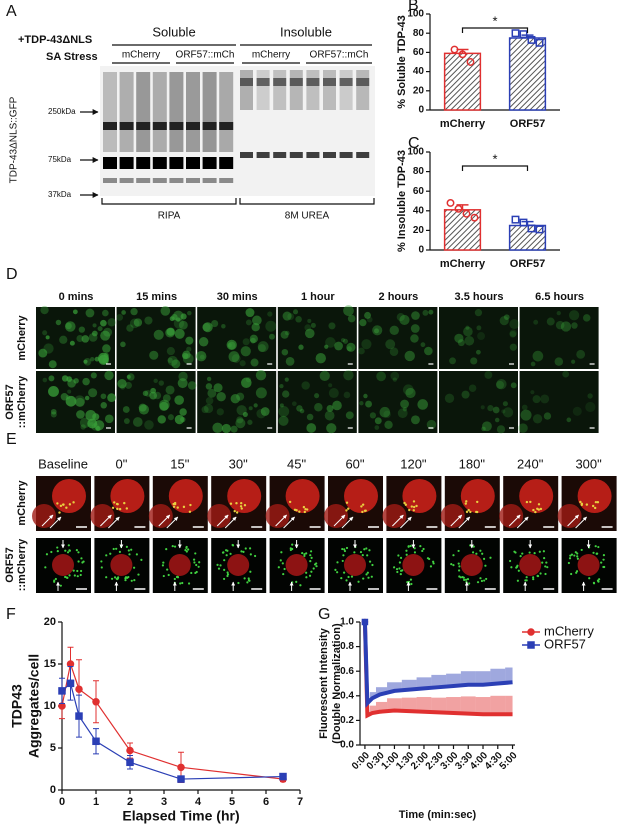 Image resolution: width=622 pixels, height=825 pixels. I want to click on x-tick-label: 4, so click(198, 802).